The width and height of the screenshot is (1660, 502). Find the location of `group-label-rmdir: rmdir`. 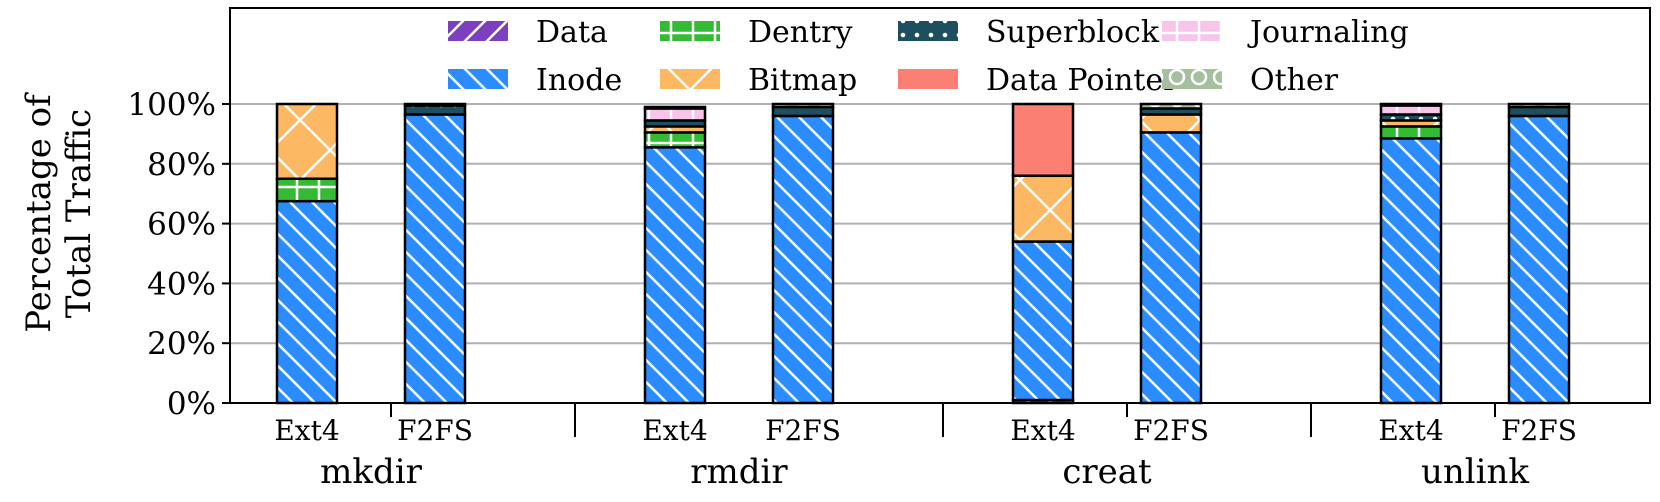

group-label-rmdir: rmdir is located at coordinates (739, 472).